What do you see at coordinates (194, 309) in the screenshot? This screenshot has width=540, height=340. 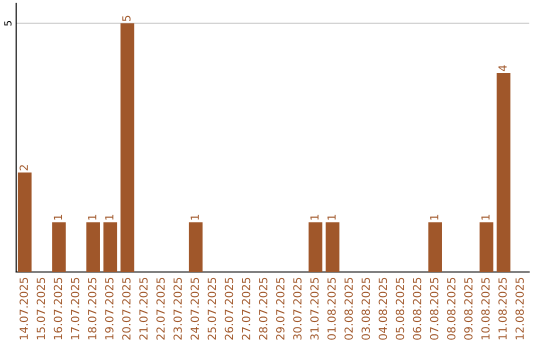 I see `x-tick-label: 24.07.2025` at bounding box center [194, 309].